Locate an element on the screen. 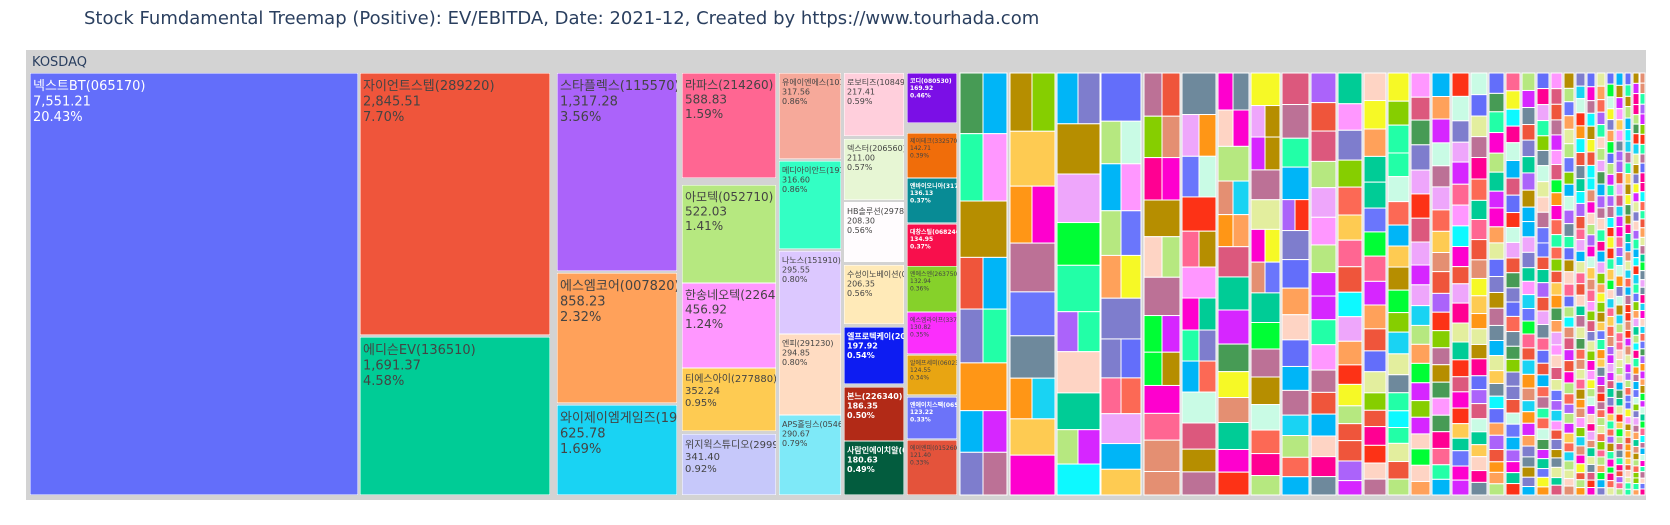  tile-31: 에이엔피(015260)121.400.33% is located at coordinates (932, 467).